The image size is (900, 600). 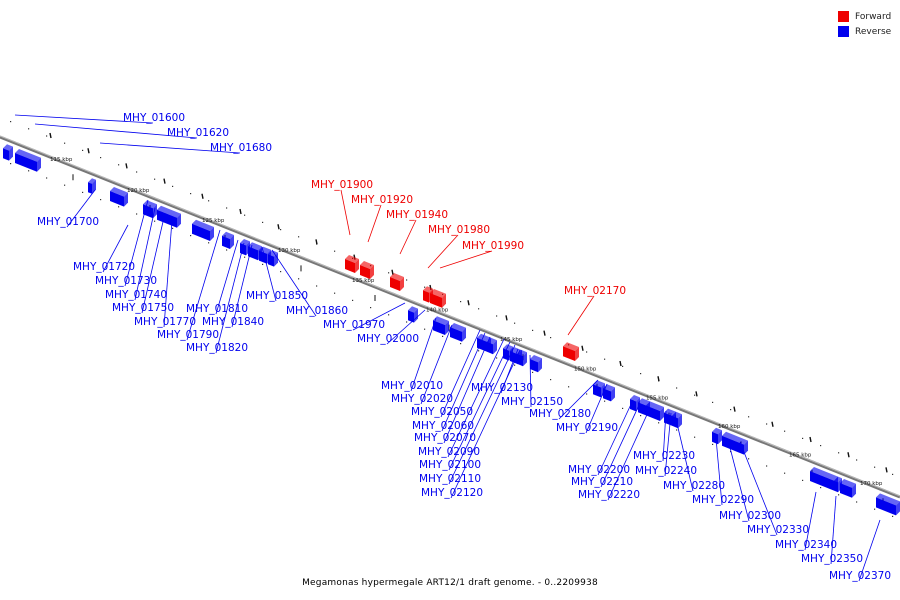 What do you see at coordinates (664, 456) in the screenshot?
I see `gene-label-mhy-02230: MHY_02230` at bounding box center [664, 456].